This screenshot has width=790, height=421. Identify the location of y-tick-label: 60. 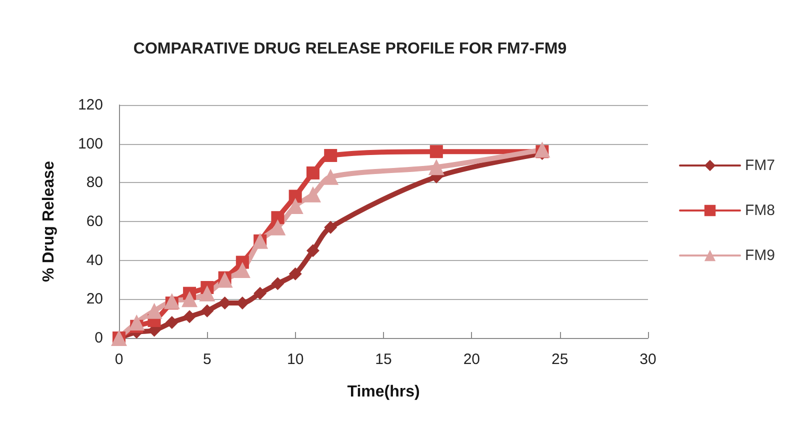
(94, 221).